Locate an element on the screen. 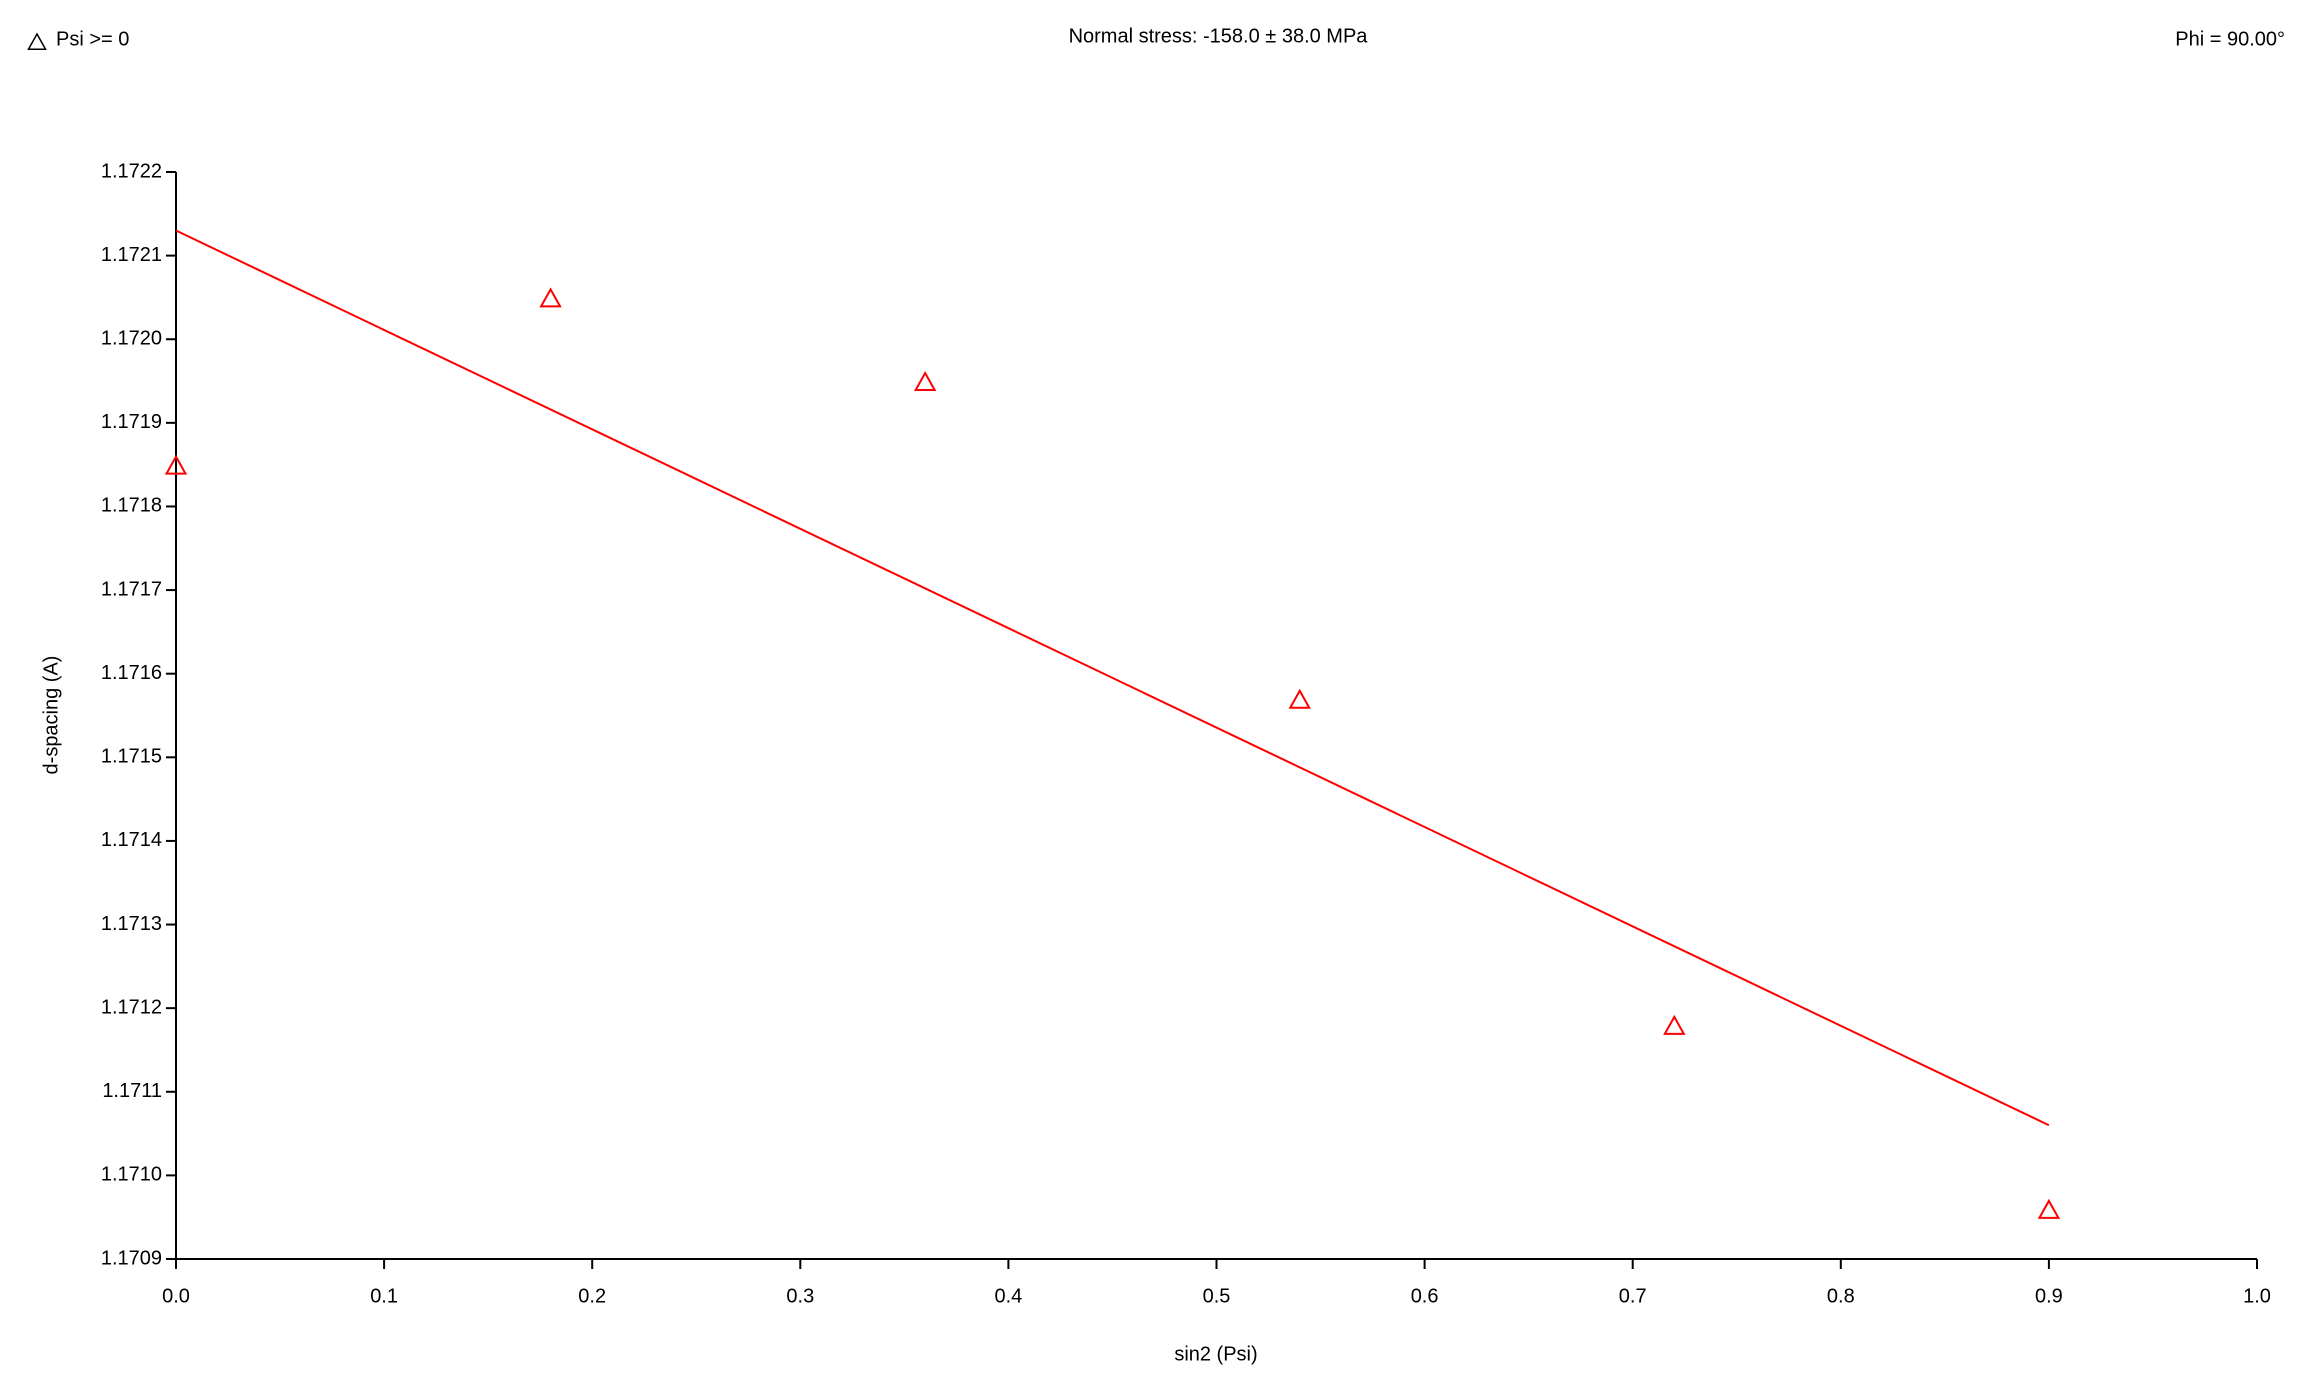 The width and height of the screenshot is (2301, 1388). x-tick-label: 0.9 is located at coordinates (2049, 1296).